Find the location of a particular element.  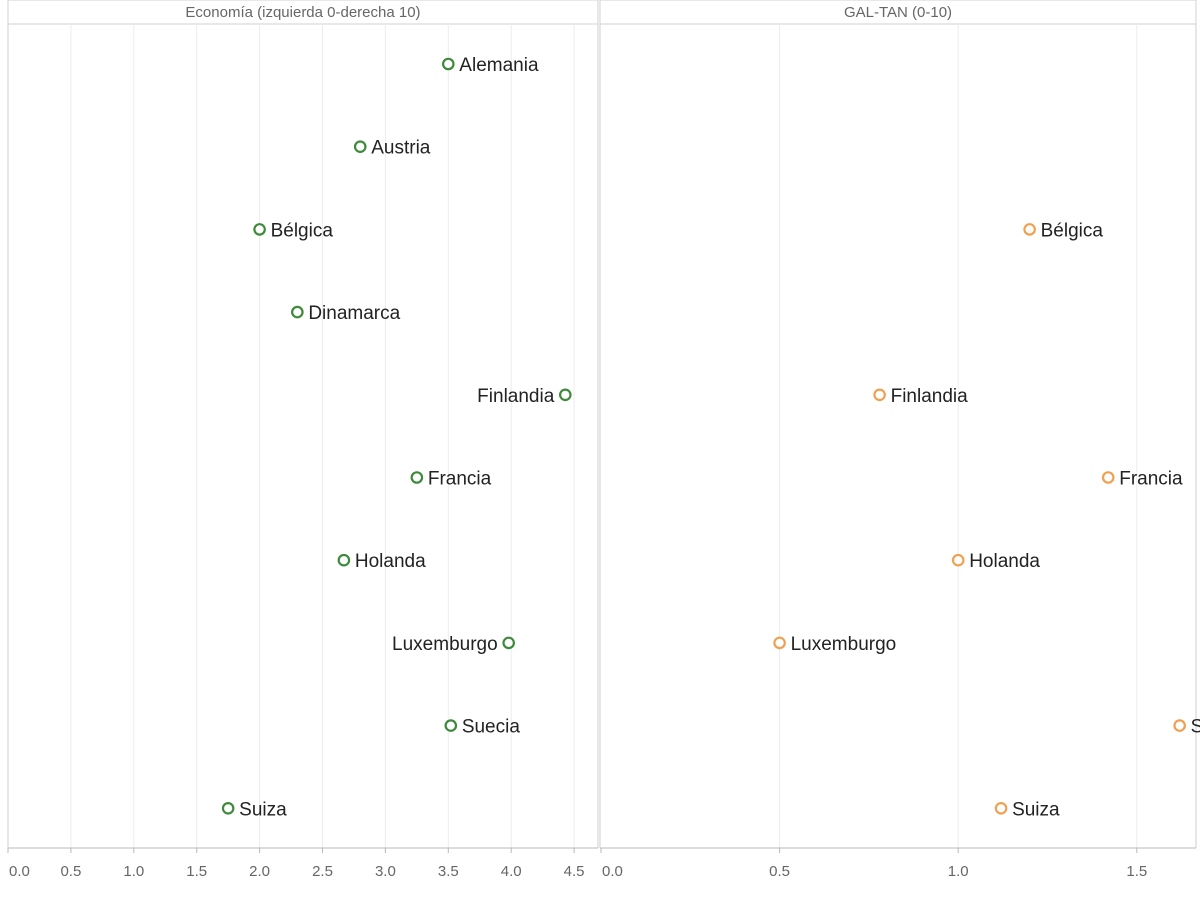

point-economia-holanda is located at coordinates (344, 560).